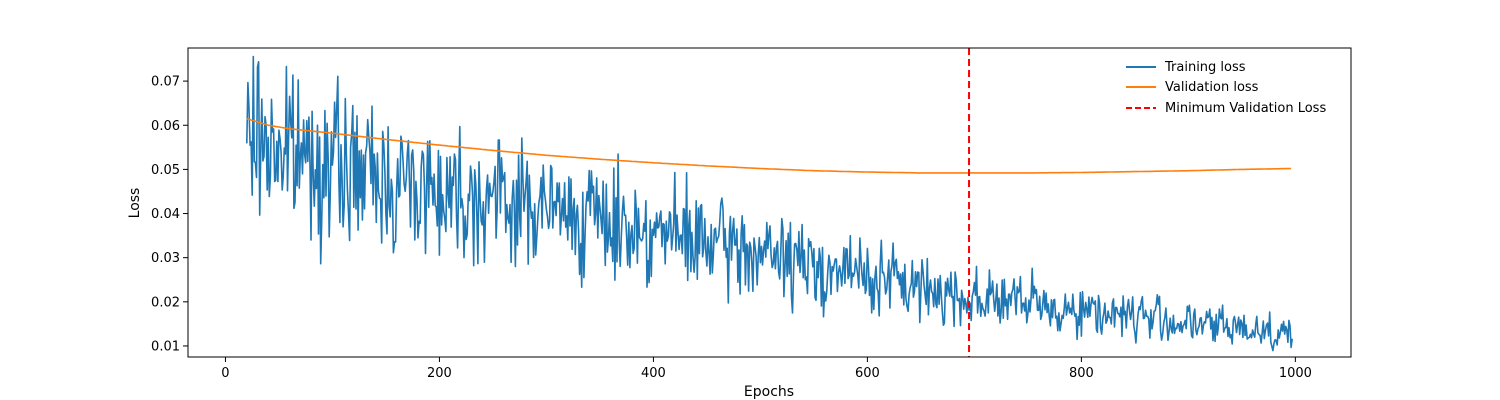 This screenshot has height=400, width=1500. Describe the element at coordinates (165, 258) in the screenshot. I see `y-tick-label: 0.03` at that location.